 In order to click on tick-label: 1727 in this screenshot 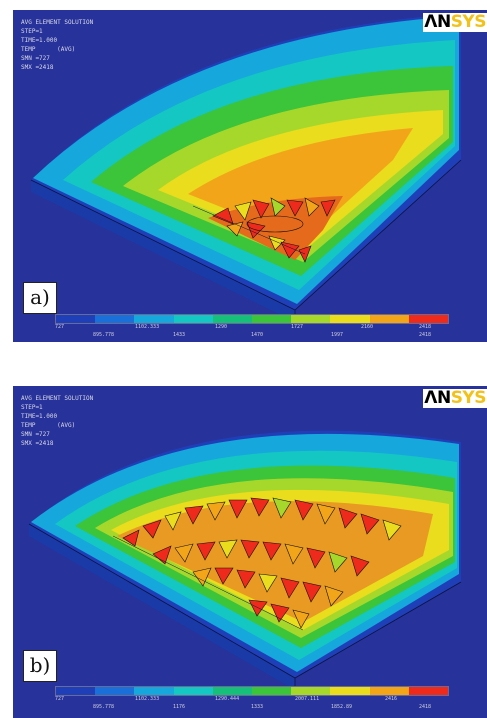, I will do `click(297, 327)`.